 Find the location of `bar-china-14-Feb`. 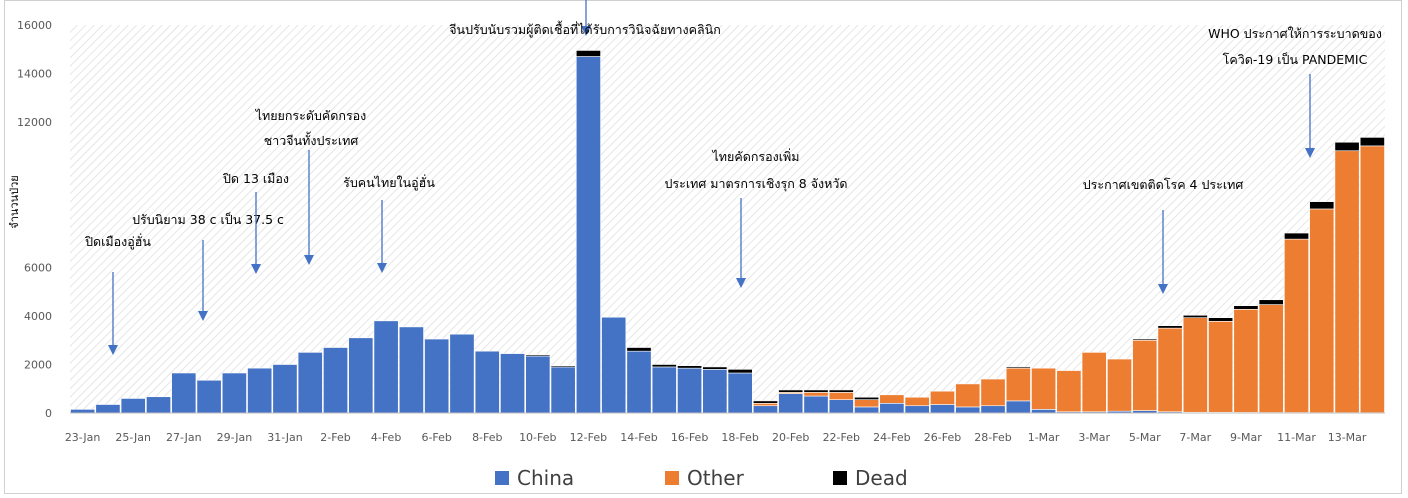

bar-china-14-Feb is located at coordinates (639, 382).